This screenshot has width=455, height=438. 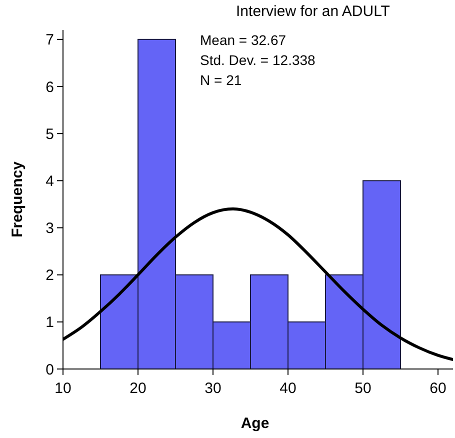 What do you see at coordinates (50, 369) in the screenshot?
I see `y-tick-label: 0` at bounding box center [50, 369].